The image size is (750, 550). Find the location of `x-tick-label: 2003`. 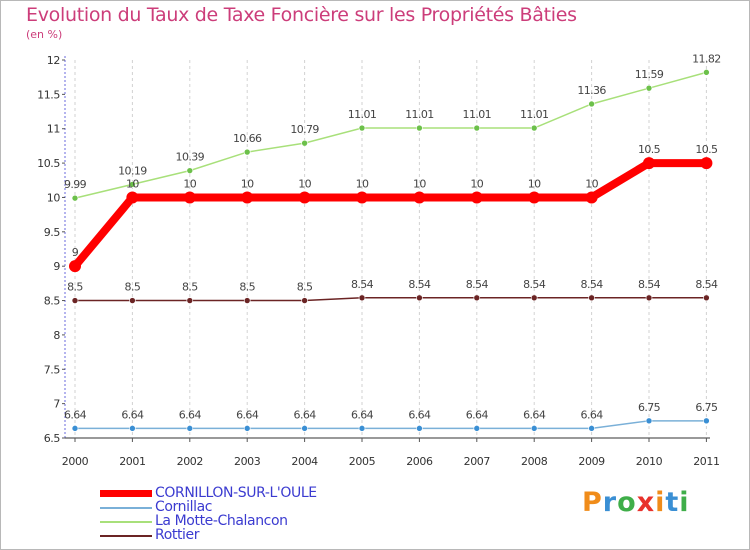

x-tick-label: 2003 is located at coordinates (247, 461).